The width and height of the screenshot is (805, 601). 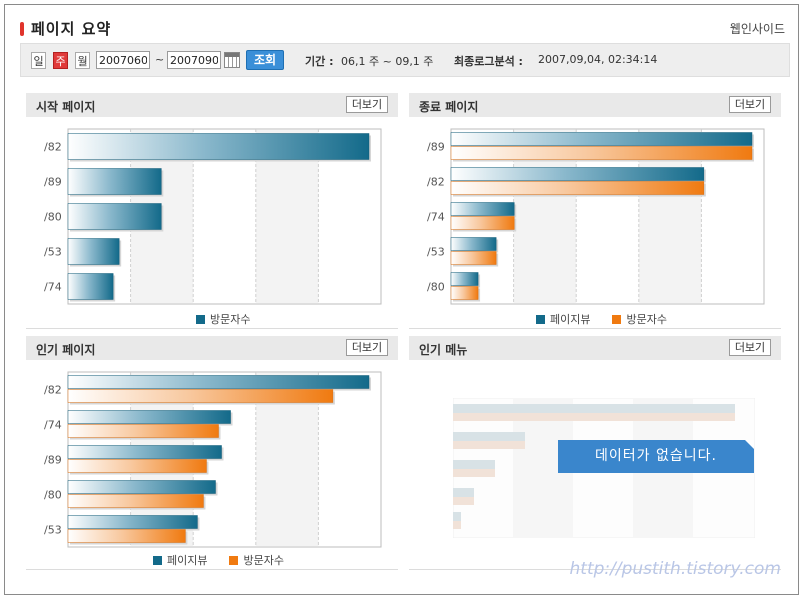 I want to click on start-page-chart: /82/89/80/53/74, so click(x=213, y=216).